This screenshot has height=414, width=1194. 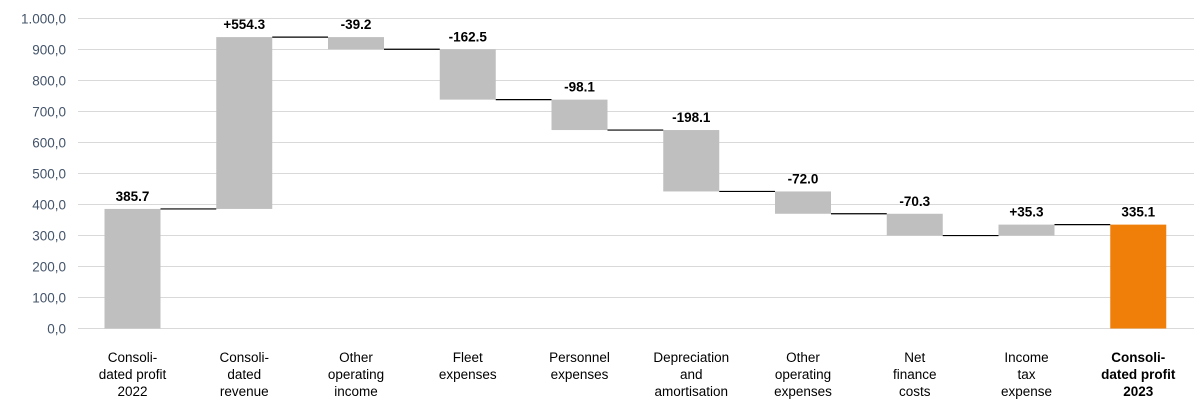 I want to click on category-label-line: tax, so click(x=1026, y=374).